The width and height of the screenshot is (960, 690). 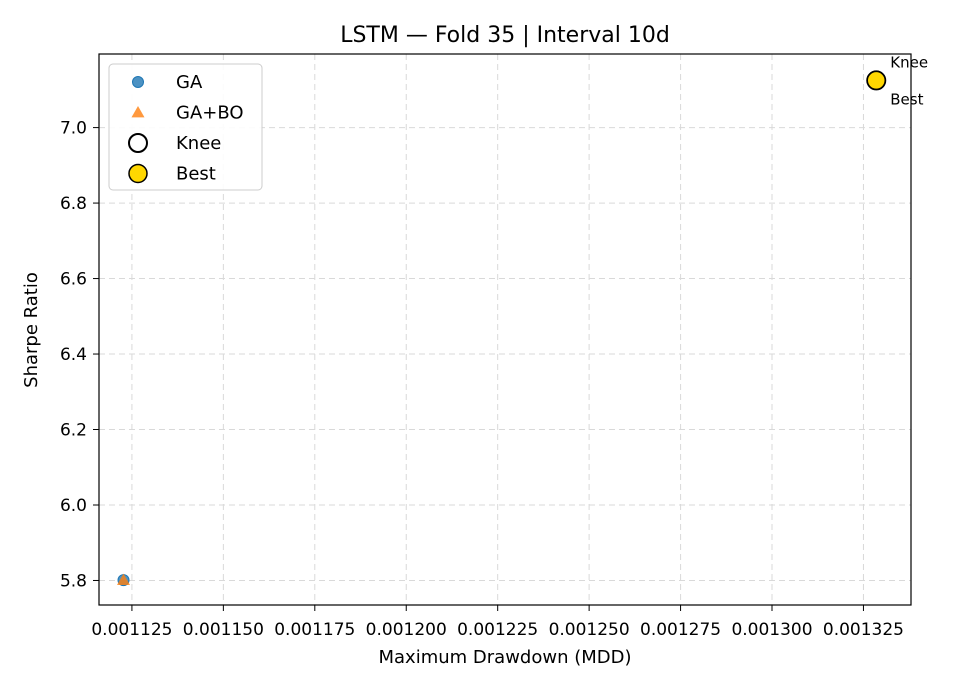 I want to click on x-tick-label: 0.001175, so click(x=314, y=630).